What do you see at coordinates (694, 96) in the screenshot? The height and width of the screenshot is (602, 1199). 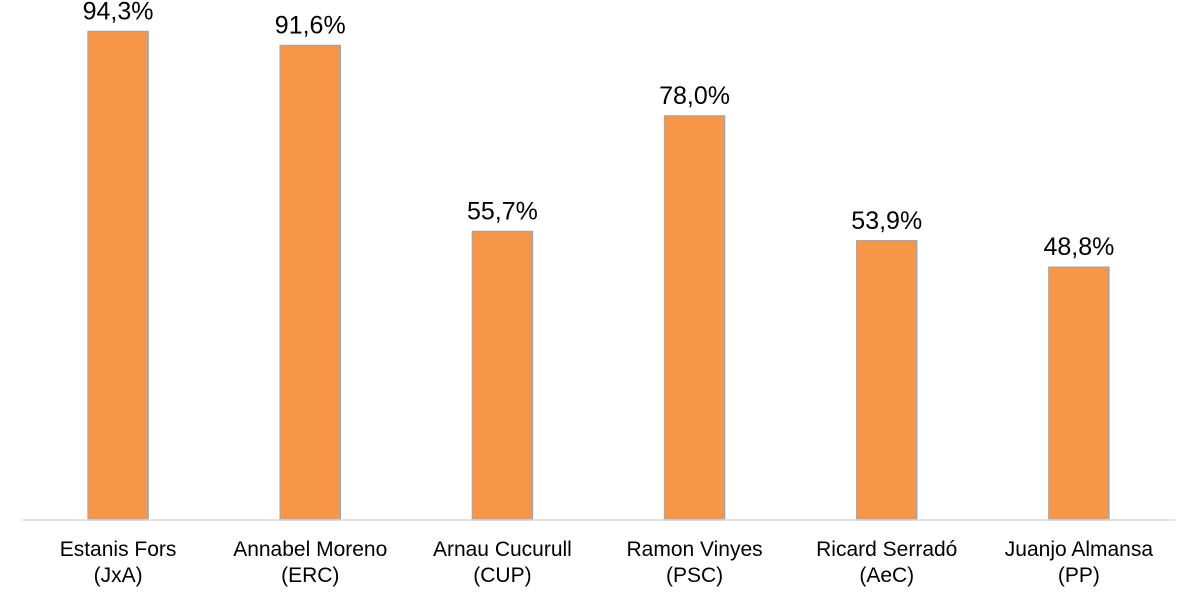 I see `data-label-3: 78,0%` at bounding box center [694, 96].